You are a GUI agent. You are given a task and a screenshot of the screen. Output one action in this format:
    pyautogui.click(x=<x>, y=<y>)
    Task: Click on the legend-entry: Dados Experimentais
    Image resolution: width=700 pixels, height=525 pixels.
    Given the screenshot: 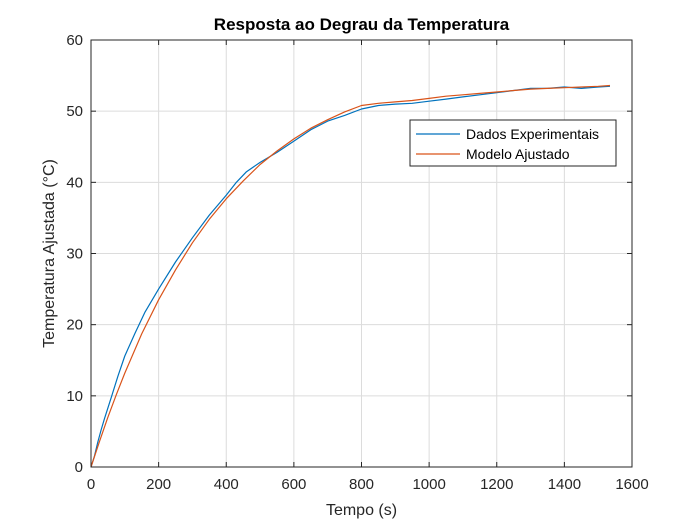 What is the action you would take?
    pyautogui.click(x=532, y=134)
    